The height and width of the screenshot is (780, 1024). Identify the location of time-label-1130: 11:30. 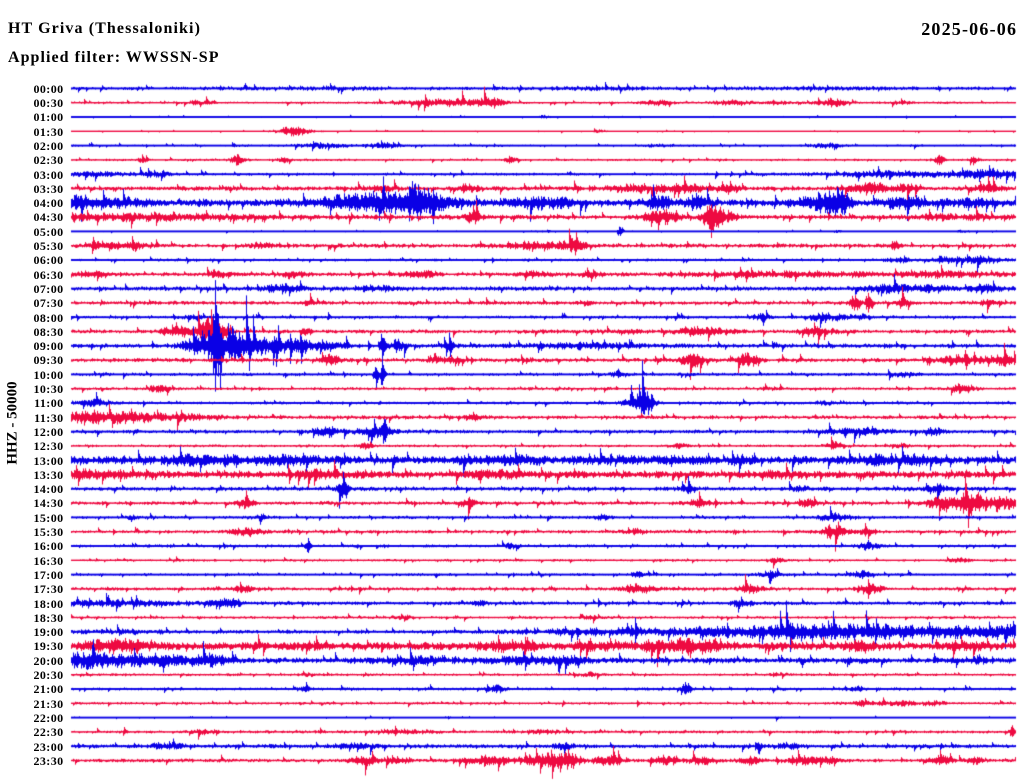
(49, 417).